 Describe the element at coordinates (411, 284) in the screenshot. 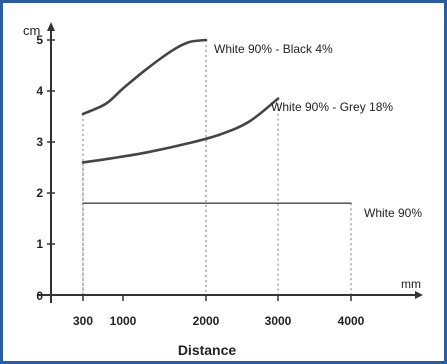

I see `x-unit-label: mm` at that location.